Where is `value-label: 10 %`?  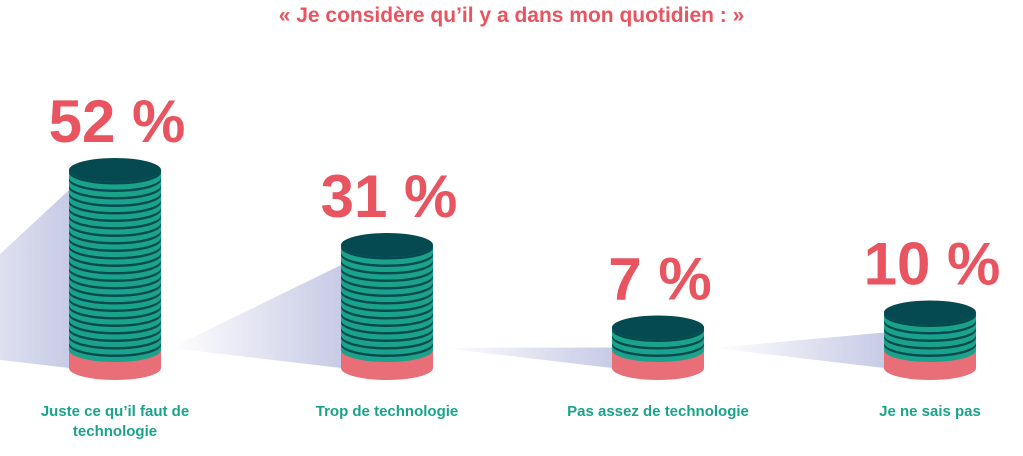
value-label: 10 % is located at coordinates (932, 264).